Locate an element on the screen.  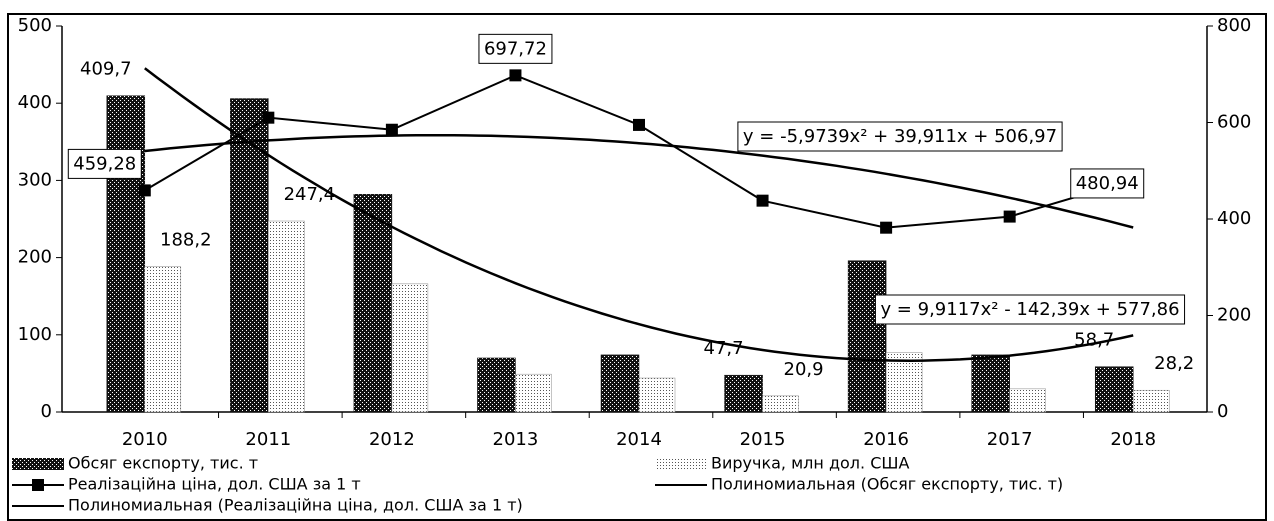
value-label: 409,7 is located at coordinates (106, 69).